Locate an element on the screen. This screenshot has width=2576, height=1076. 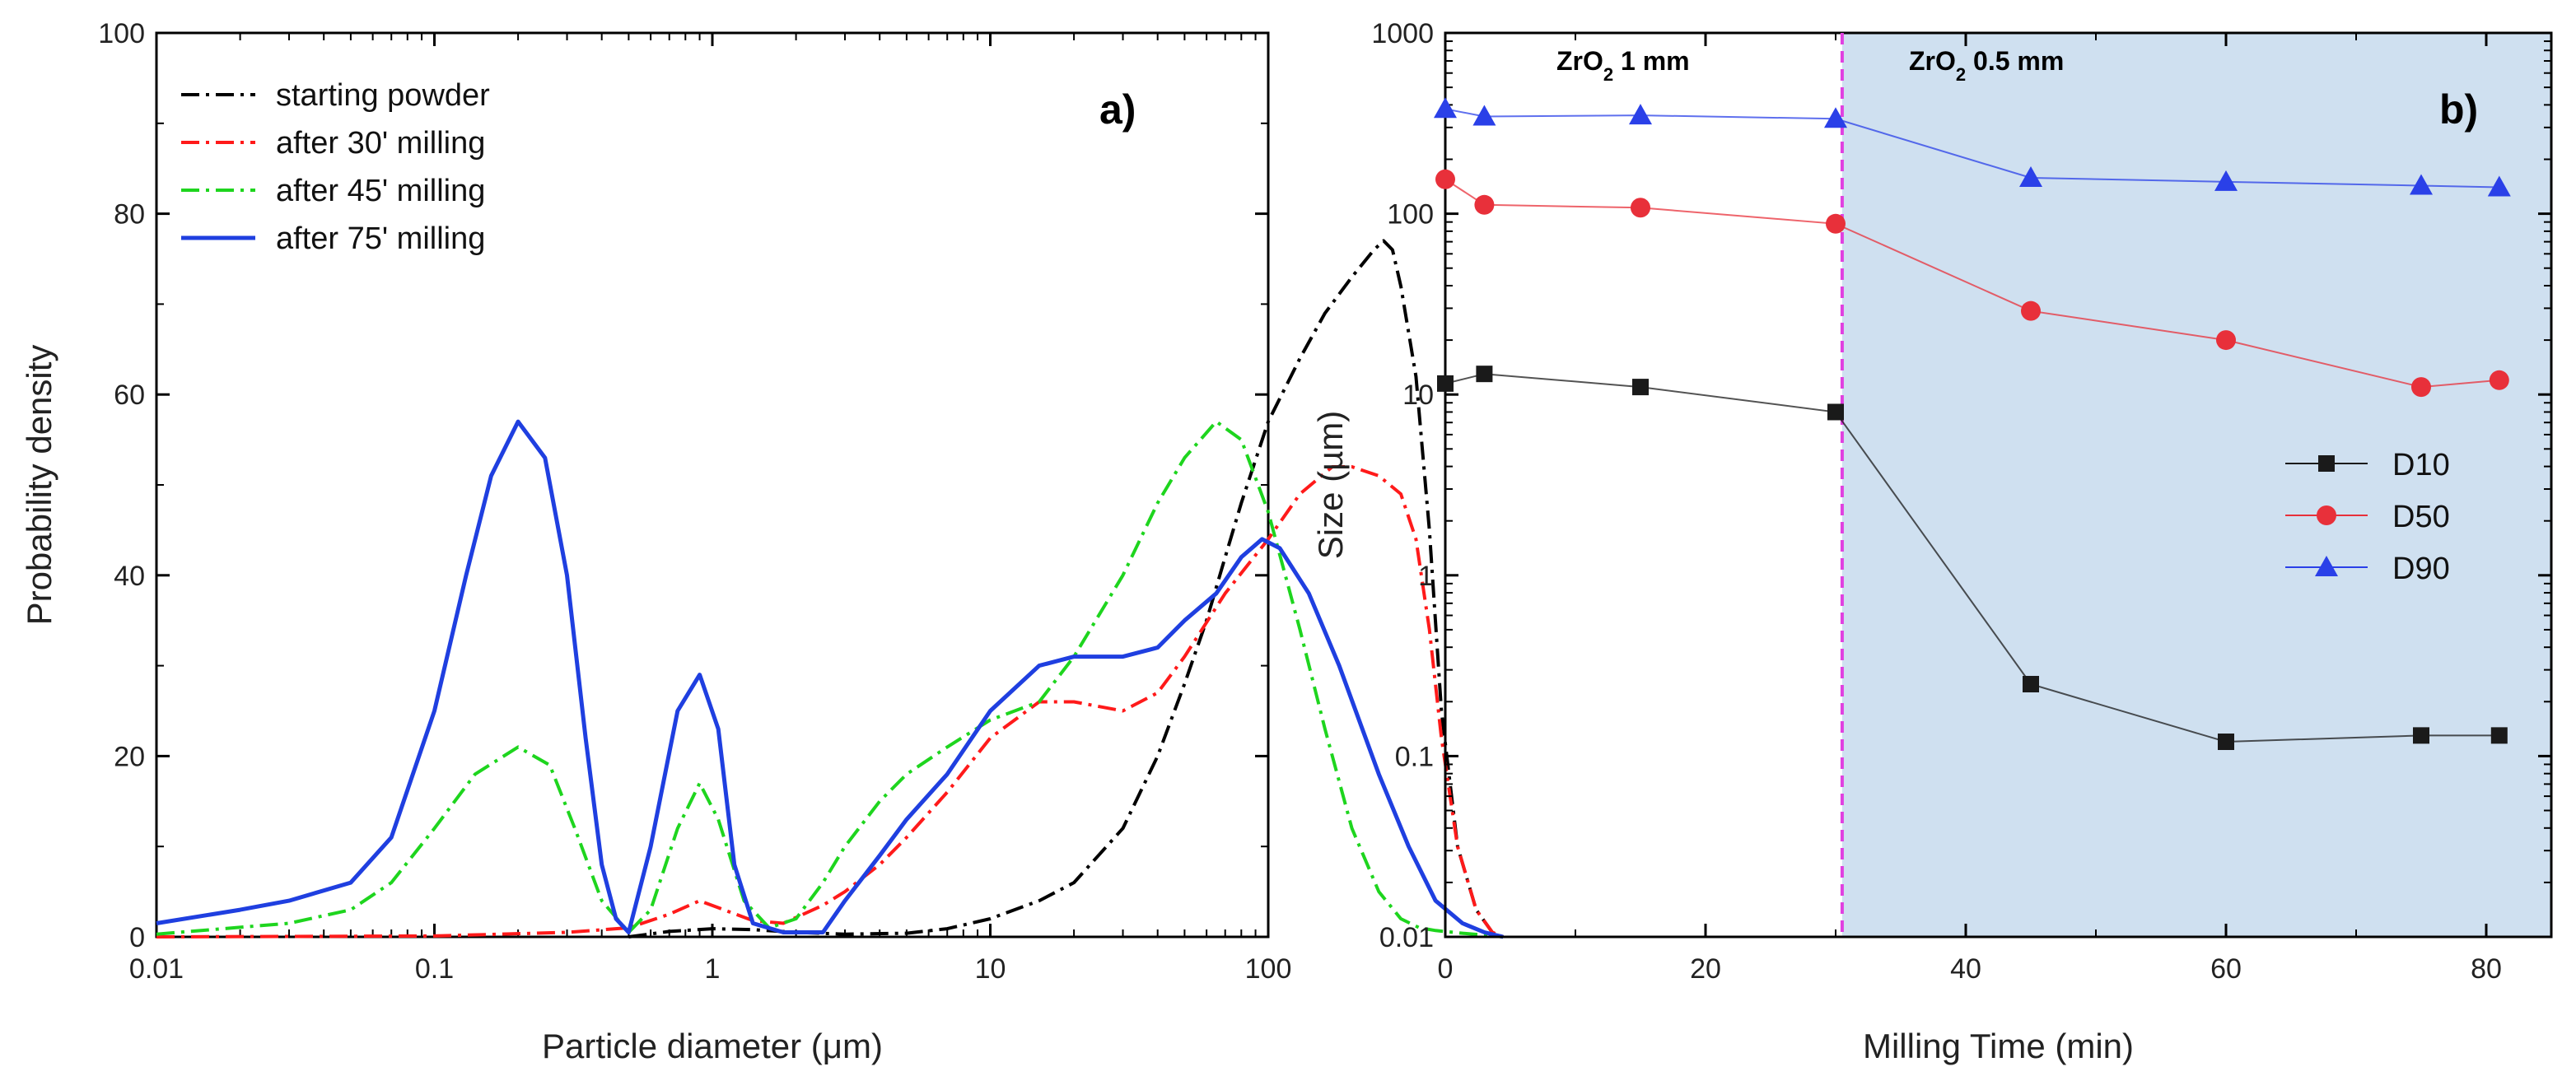
y-tick-label-a: 60 is located at coordinates (129, 395).